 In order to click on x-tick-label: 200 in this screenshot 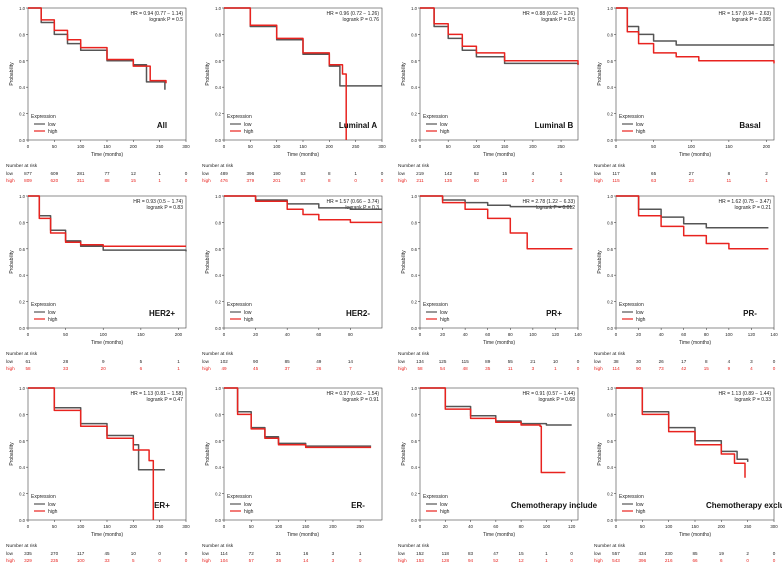, I will do `click(533, 146)`.